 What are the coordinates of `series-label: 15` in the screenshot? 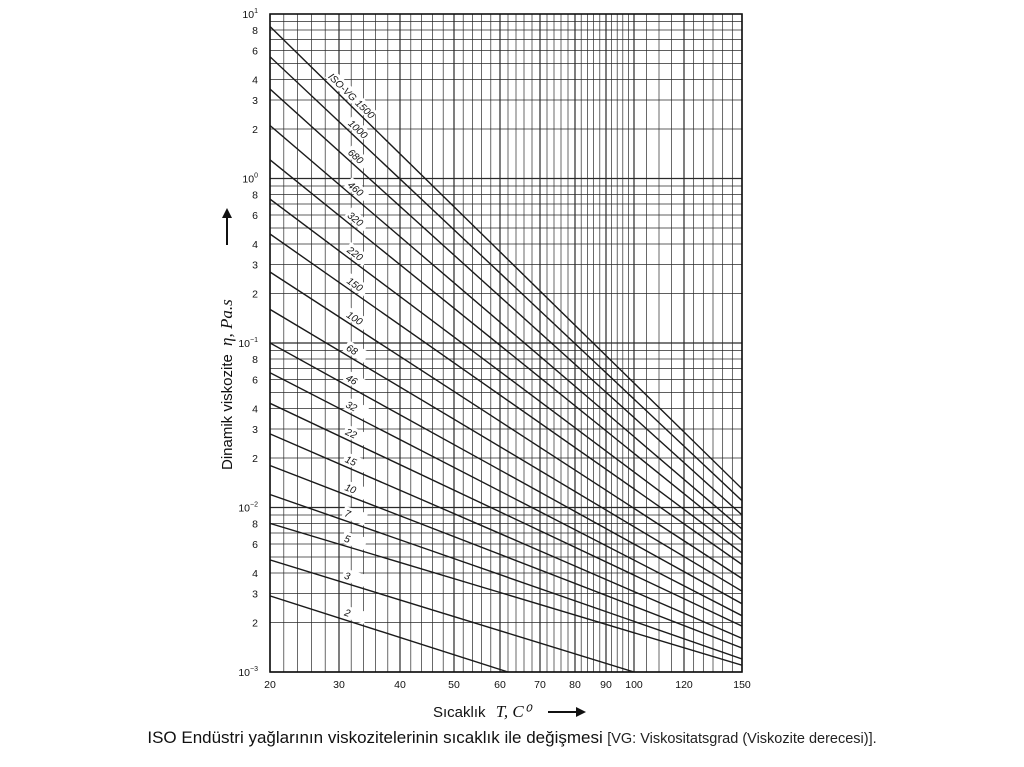 It's located at (350, 461).